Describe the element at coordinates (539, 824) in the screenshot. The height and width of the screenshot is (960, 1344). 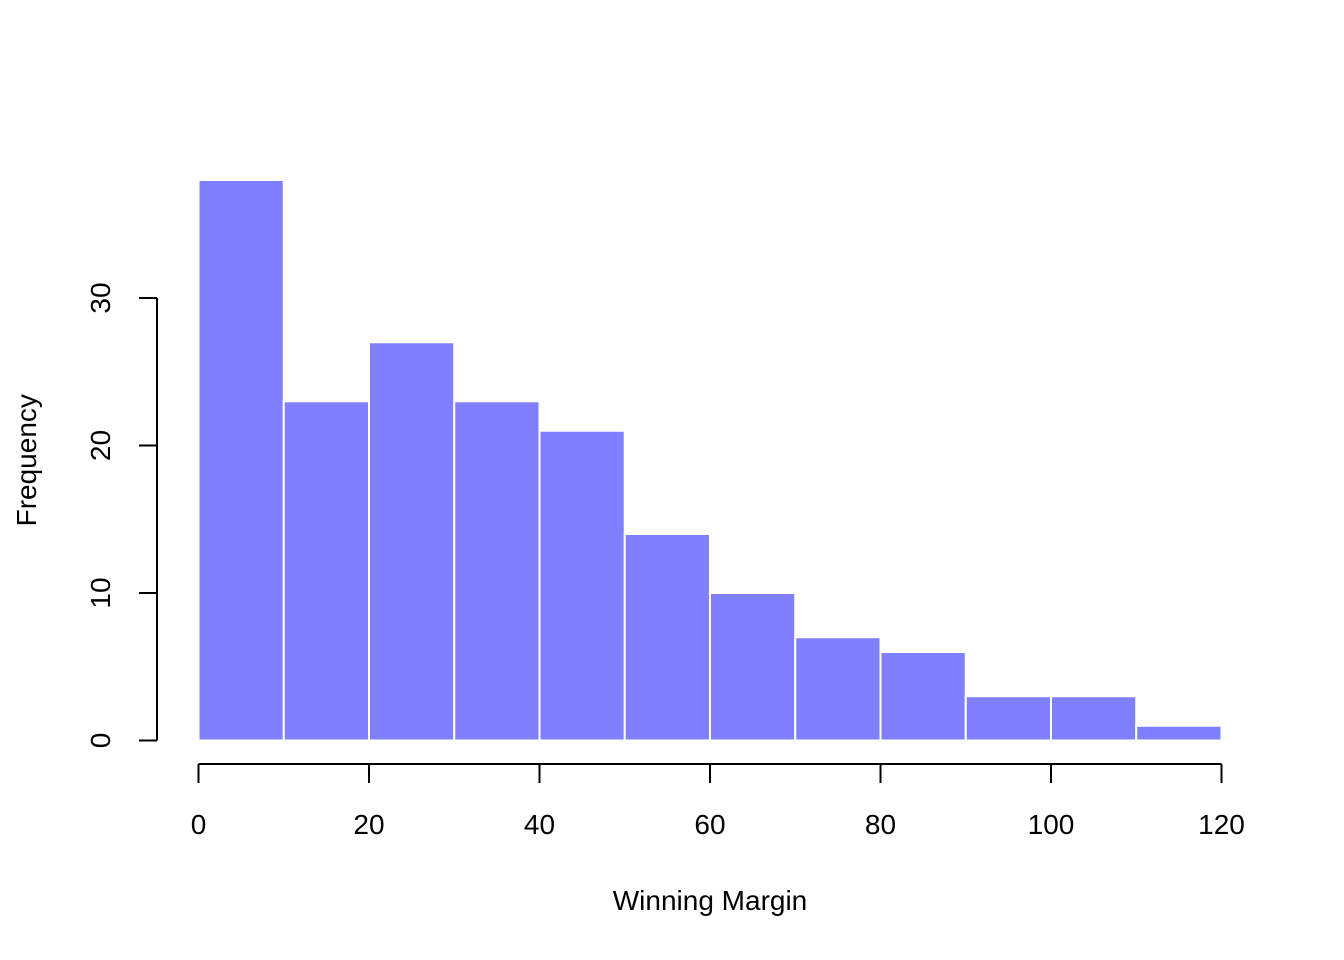
I see `x-tick-label: 40` at that location.